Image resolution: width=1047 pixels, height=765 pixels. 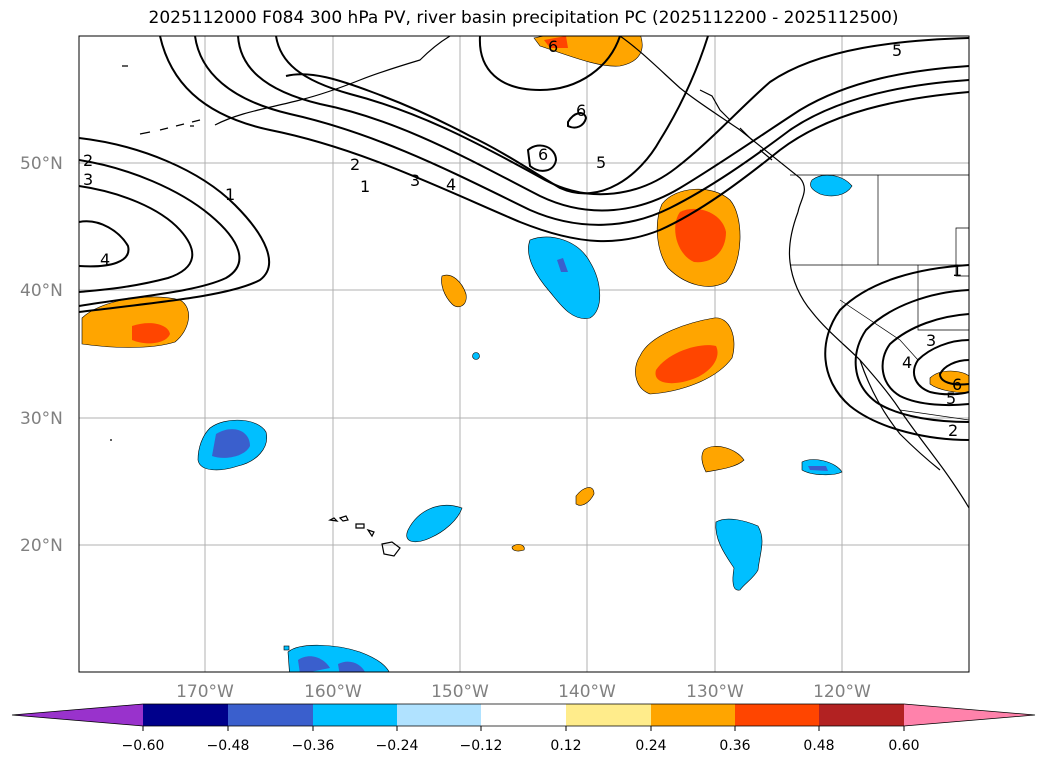 What do you see at coordinates (41, 164) in the screenshot?
I see `lat-label: 50°N` at bounding box center [41, 164].